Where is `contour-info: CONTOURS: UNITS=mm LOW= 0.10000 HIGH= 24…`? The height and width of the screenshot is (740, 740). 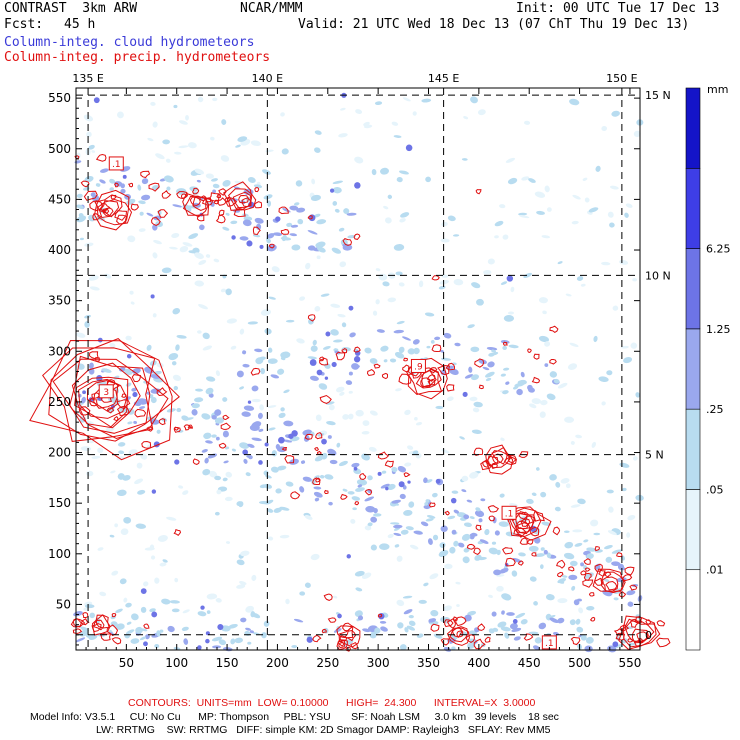 contour-info: CONTOURS: UNITS=mm LOW= 0.10000 HIGH= 24… is located at coordinates (332, 703).